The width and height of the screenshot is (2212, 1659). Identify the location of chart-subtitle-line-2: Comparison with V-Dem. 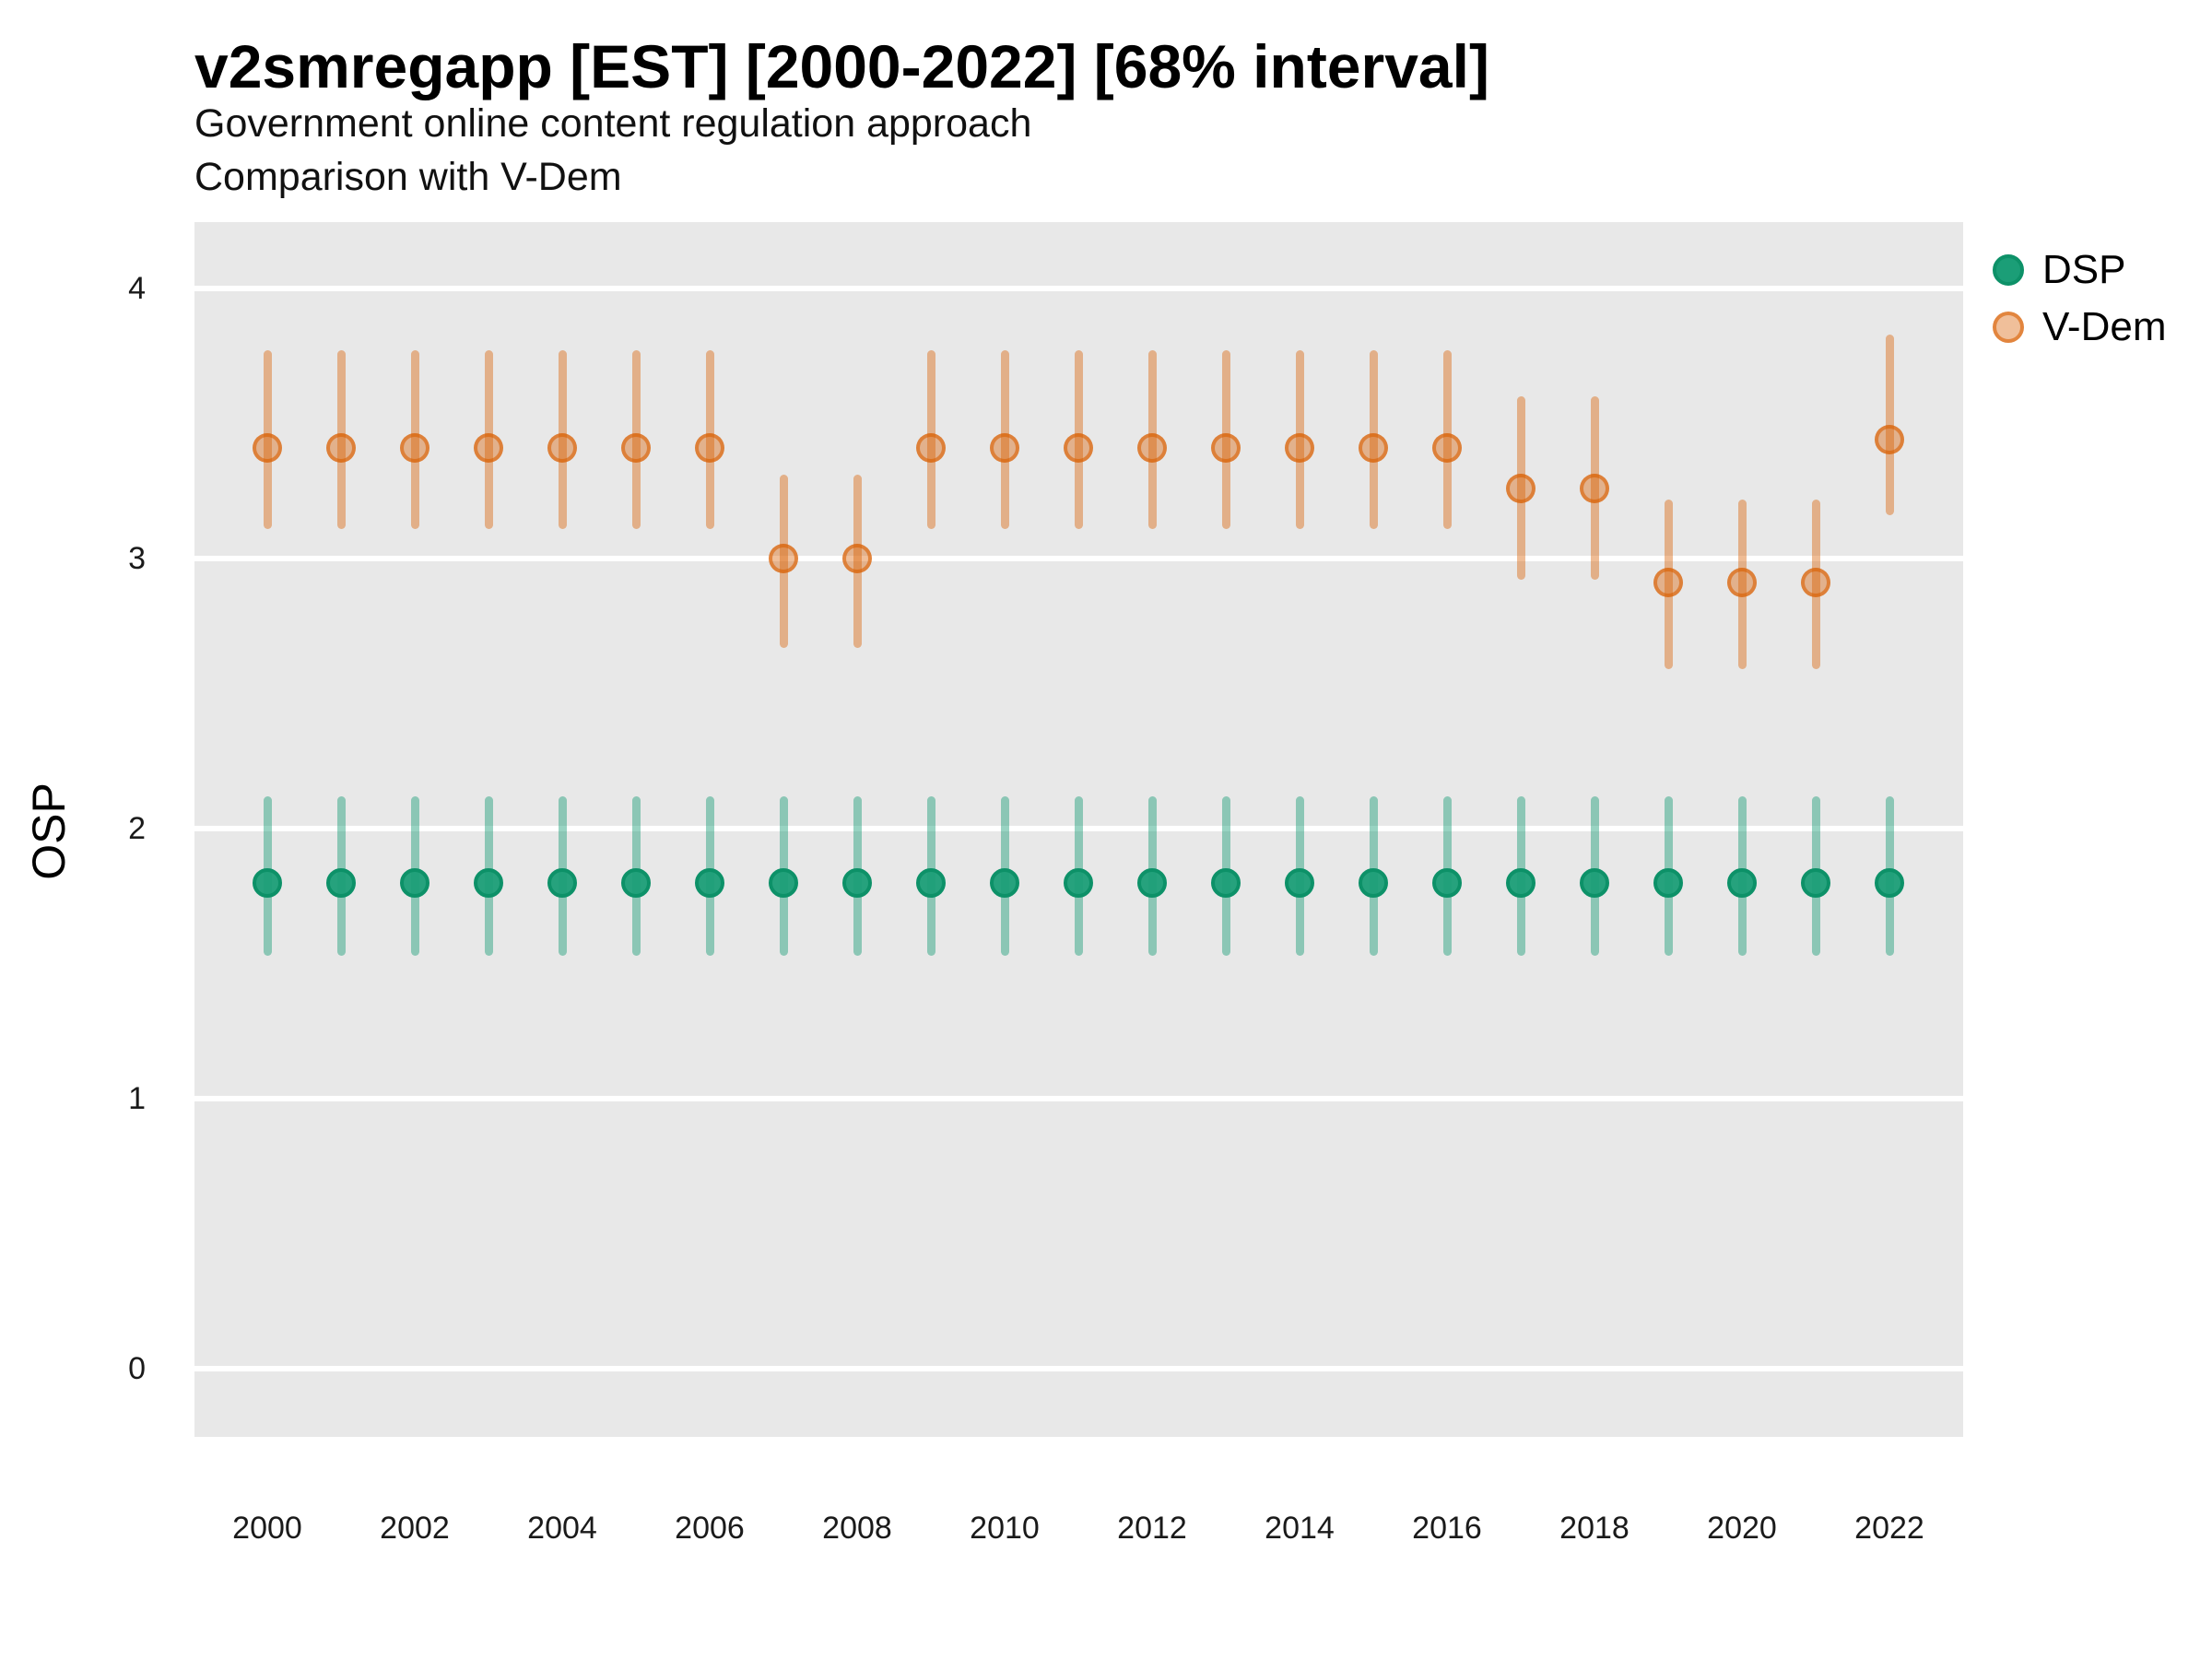
(408, 177).